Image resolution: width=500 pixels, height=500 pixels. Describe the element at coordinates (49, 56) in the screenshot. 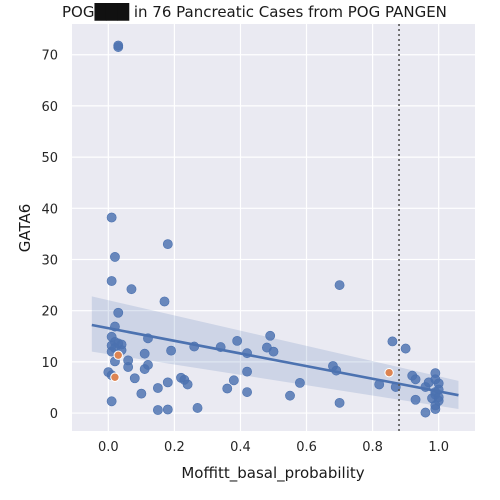

I see `y-tick-label: 70` at that location.